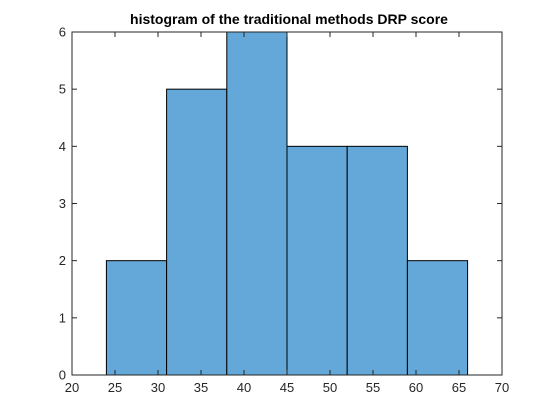 The height and width of the screenshot is (420, 560). What do you see at coordinates (330, 387) in the screenshot?
I see `x-tick-label-50: 50` at bounding box center [330, 387].